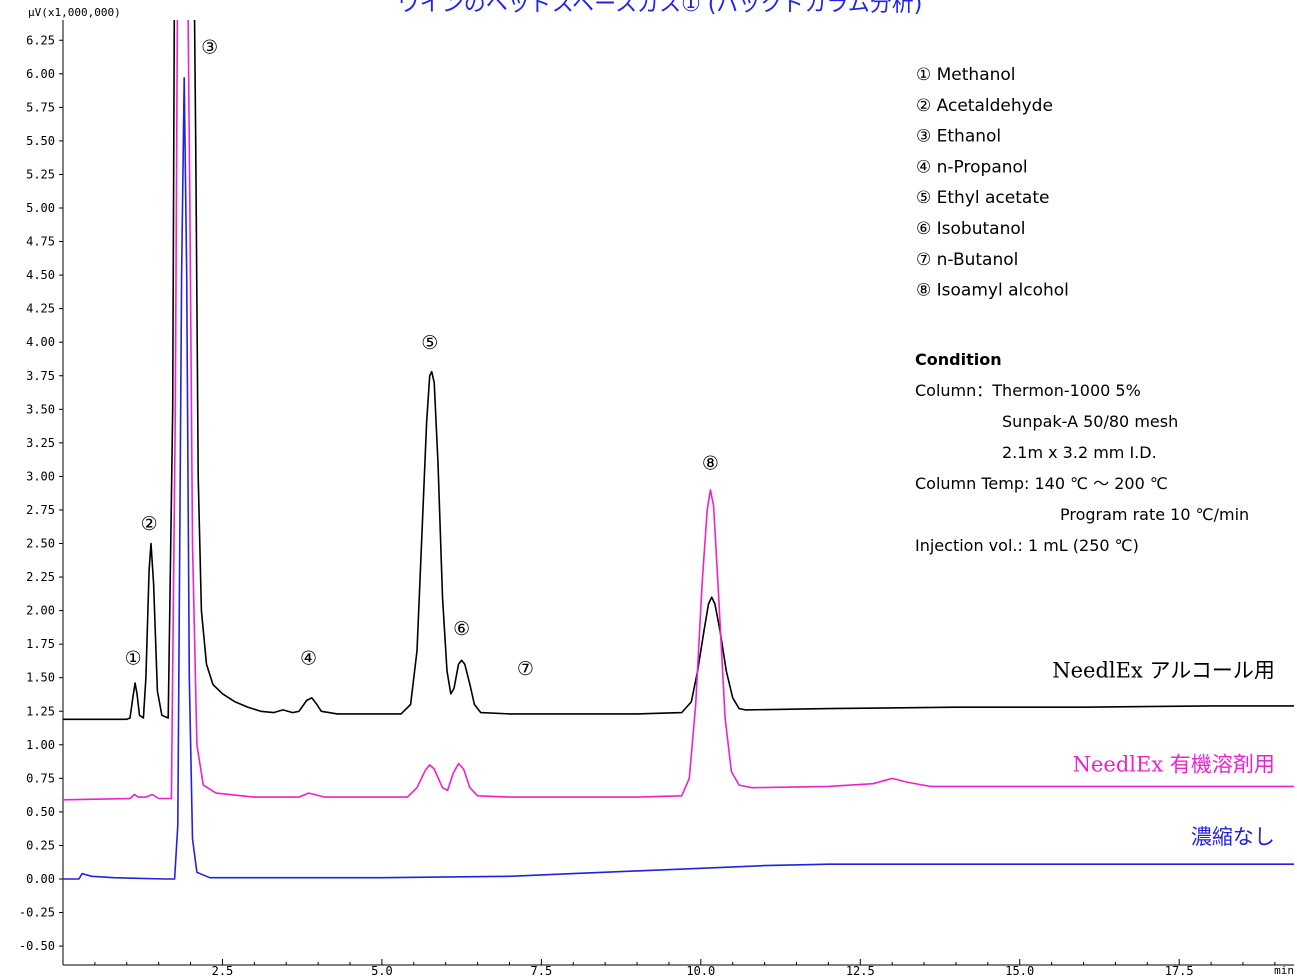 Image resolution: width=1297 pixels, height=977 pixels. Describe the element at coordinates (40, 476) in the screenshot. I see `y-tick-label: 3.00` at that location.